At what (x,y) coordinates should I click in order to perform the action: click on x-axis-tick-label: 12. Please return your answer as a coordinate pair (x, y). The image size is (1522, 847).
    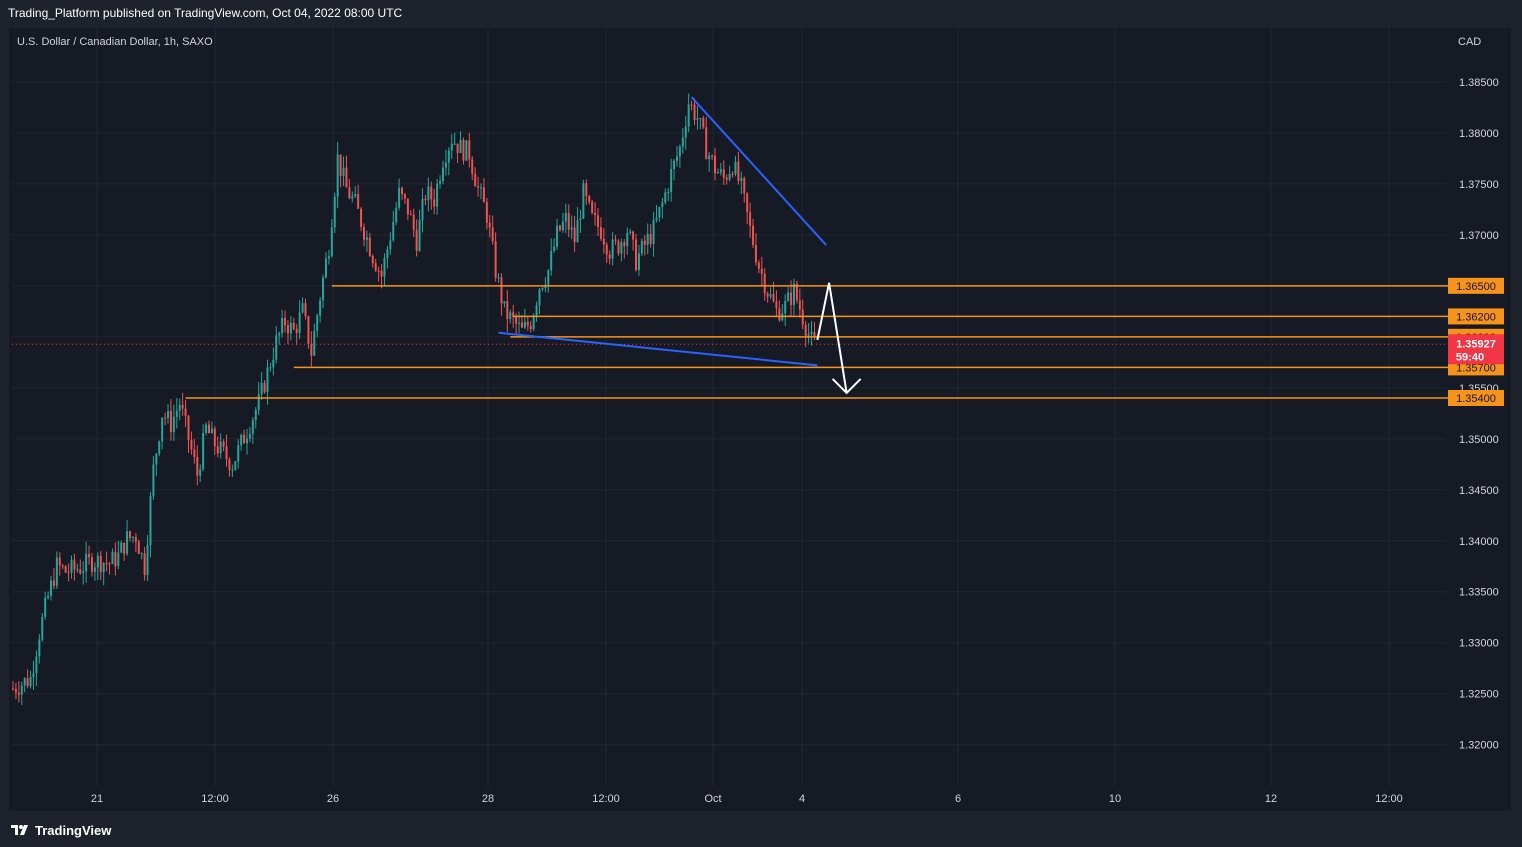
    Looking at the image, I should click on (1271, 799).